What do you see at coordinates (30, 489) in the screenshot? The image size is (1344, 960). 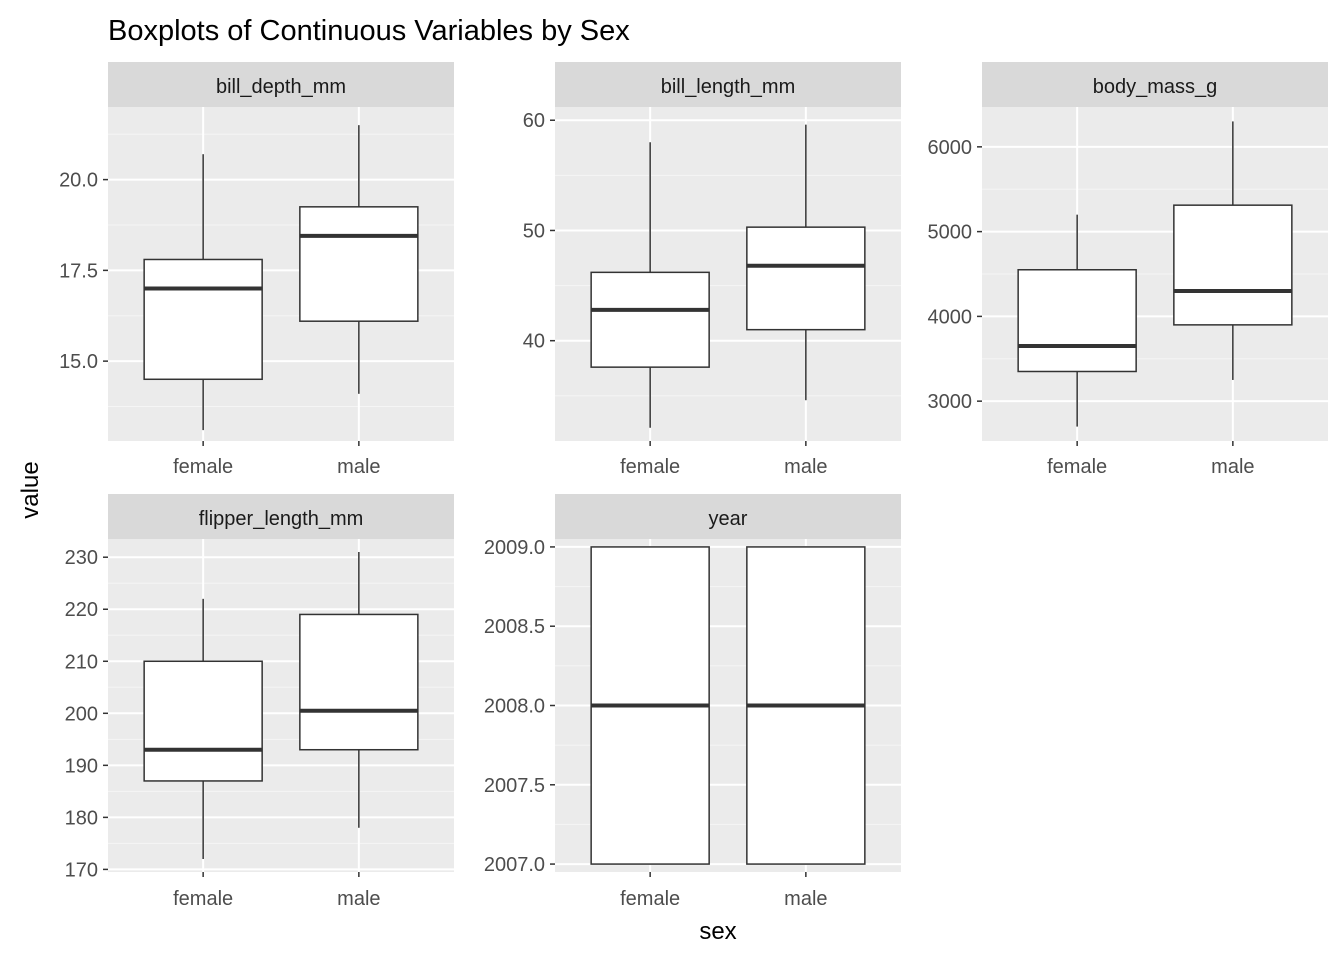 I see `y-axis-title: value` at bounding box center [30, 489].